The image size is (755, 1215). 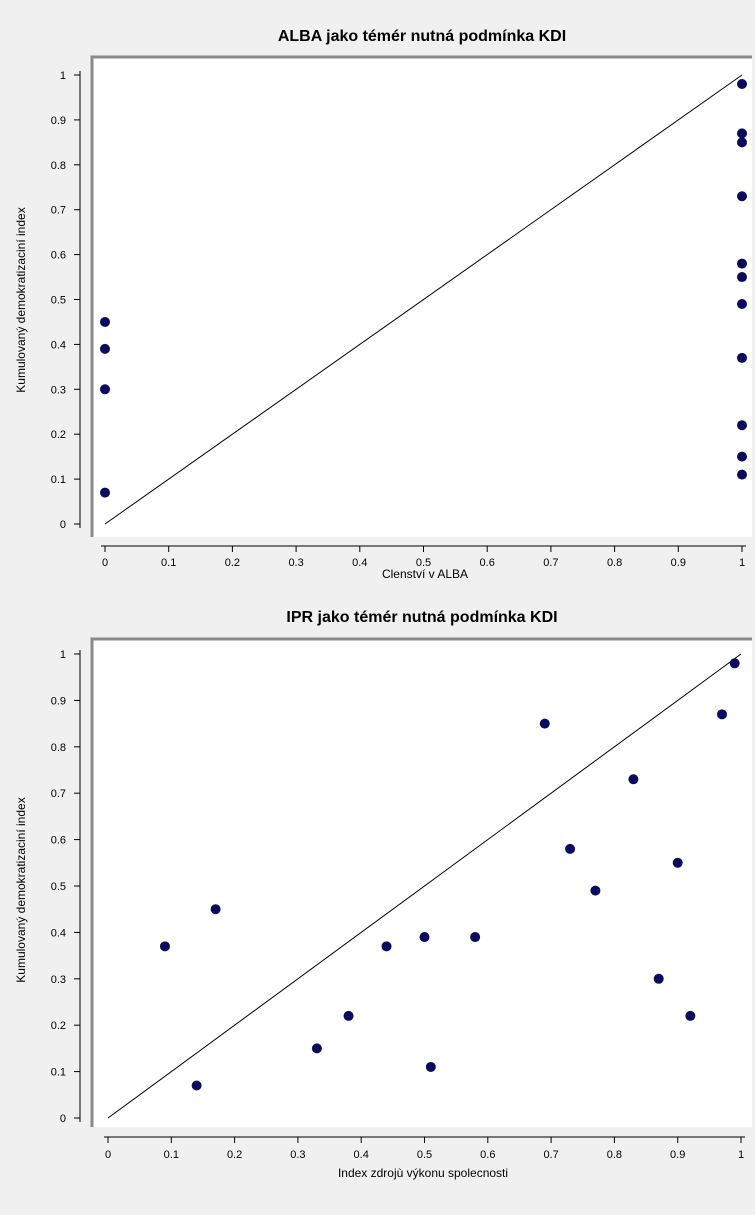 I want to click on chart-title: IPR jako témér nutná podmínka KDI, so click(x=421, y=617).